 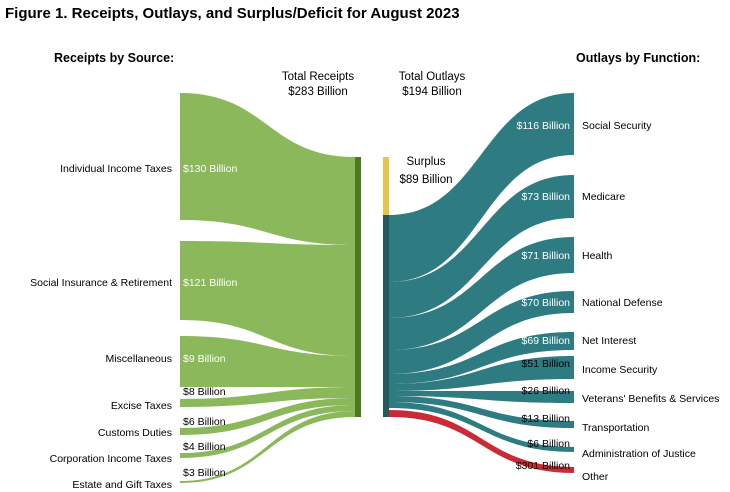 What do you see at coordinates (481, 412) in the screenshot?
I see `outlay-flow-transportation` at bounding box center [481, 412].